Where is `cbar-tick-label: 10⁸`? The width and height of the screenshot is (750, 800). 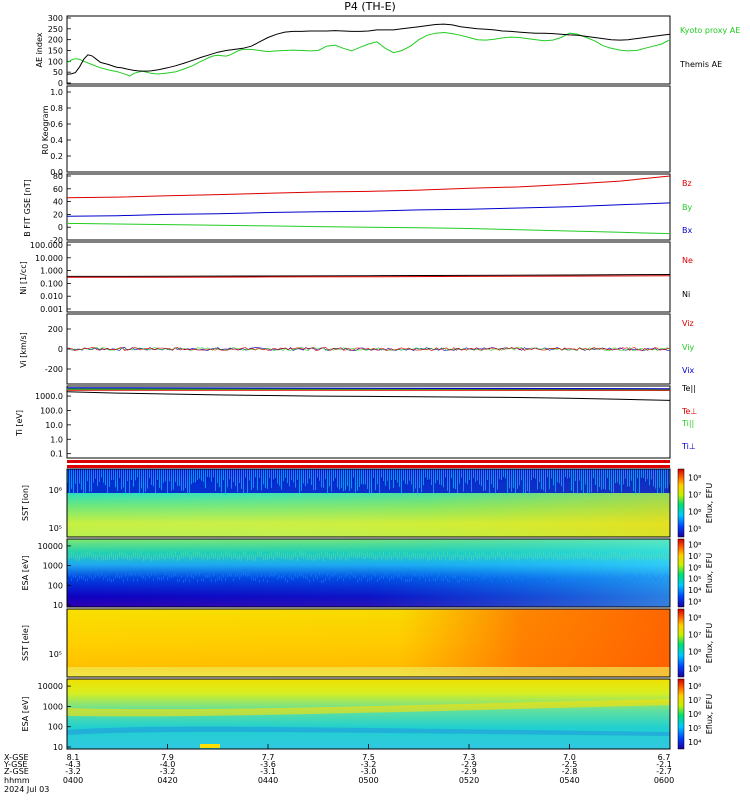 cbar-tick-label: 10⁸ is located at coordinates (694, 478).